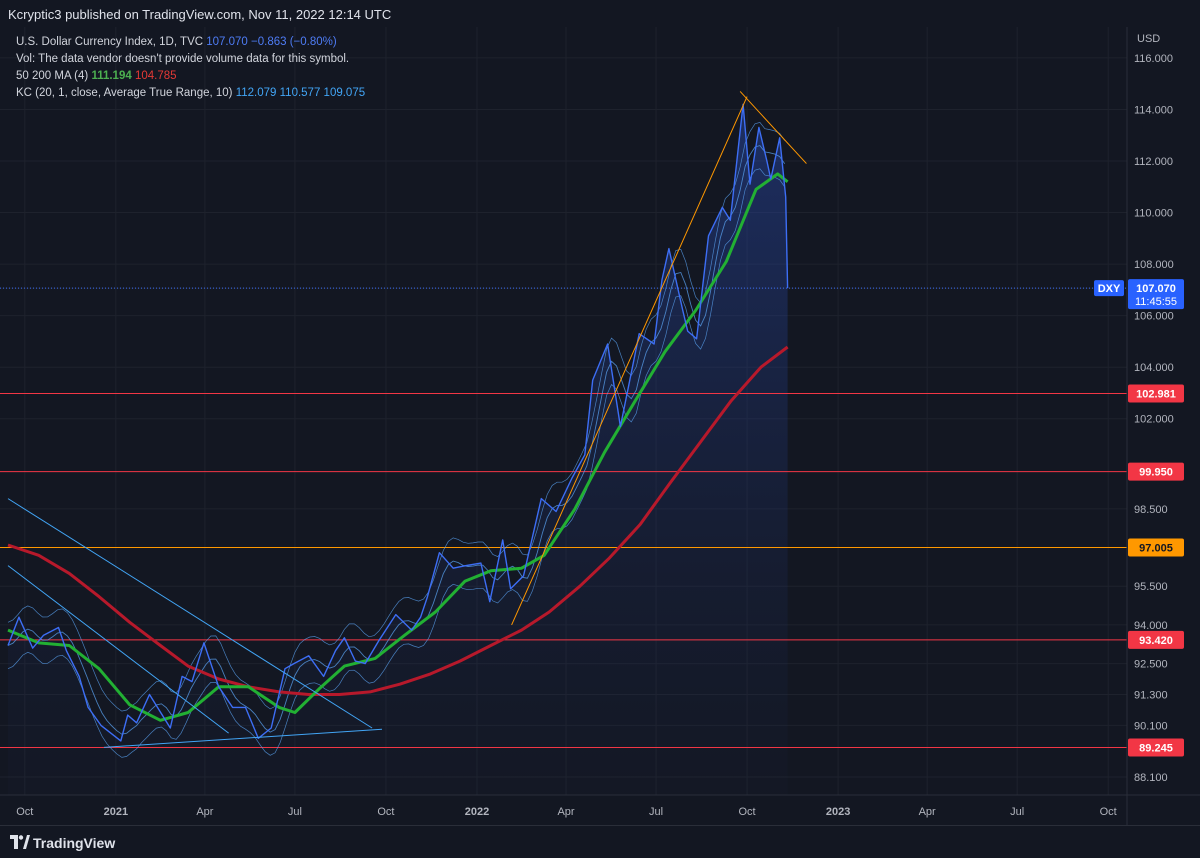 Image resolution: width=1200 pixels, height=858 pixels. Describe the element at coordinates (52, 76) in the screenshot. I see `ma-label: 50 200 MA (4)` at that location.